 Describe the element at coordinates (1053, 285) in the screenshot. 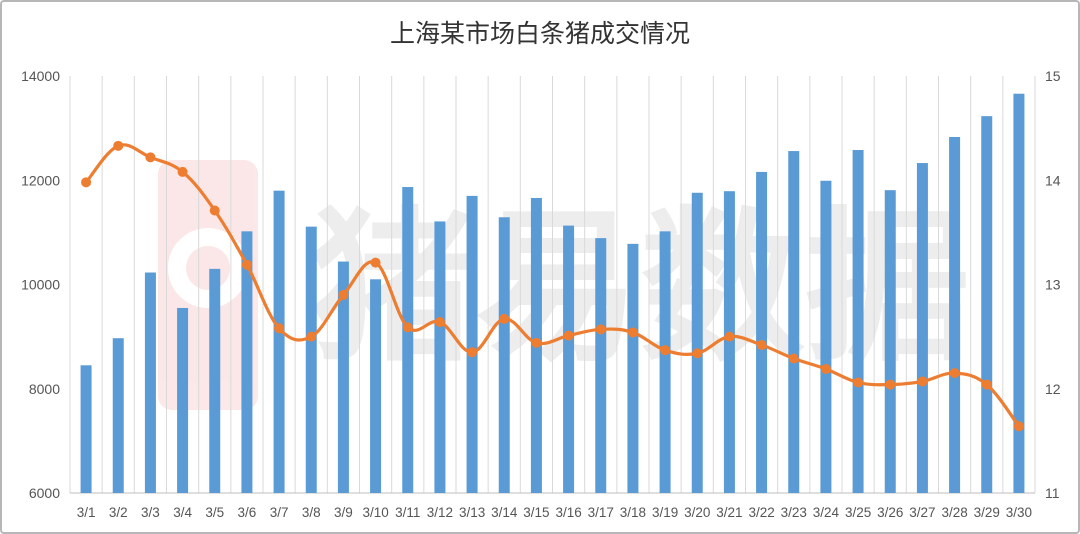

I see `y-right-tick-label: 13` at that location.